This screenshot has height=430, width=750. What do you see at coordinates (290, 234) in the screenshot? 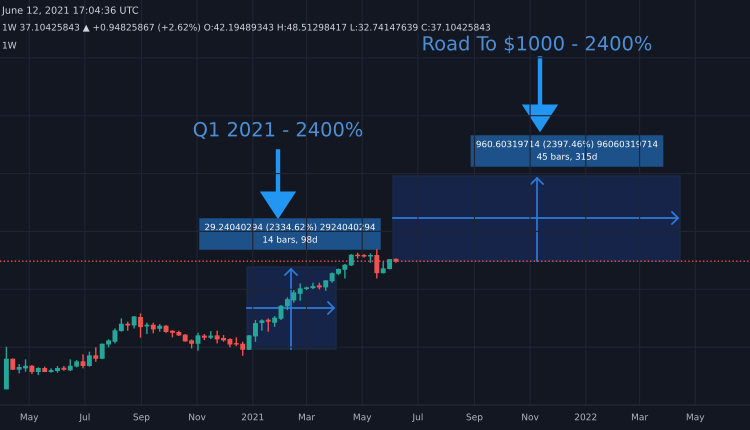
I see `text: 29.24040294 (2334.62%) 2924040294 14 bars, 98d` at bounding box center [290, 234].